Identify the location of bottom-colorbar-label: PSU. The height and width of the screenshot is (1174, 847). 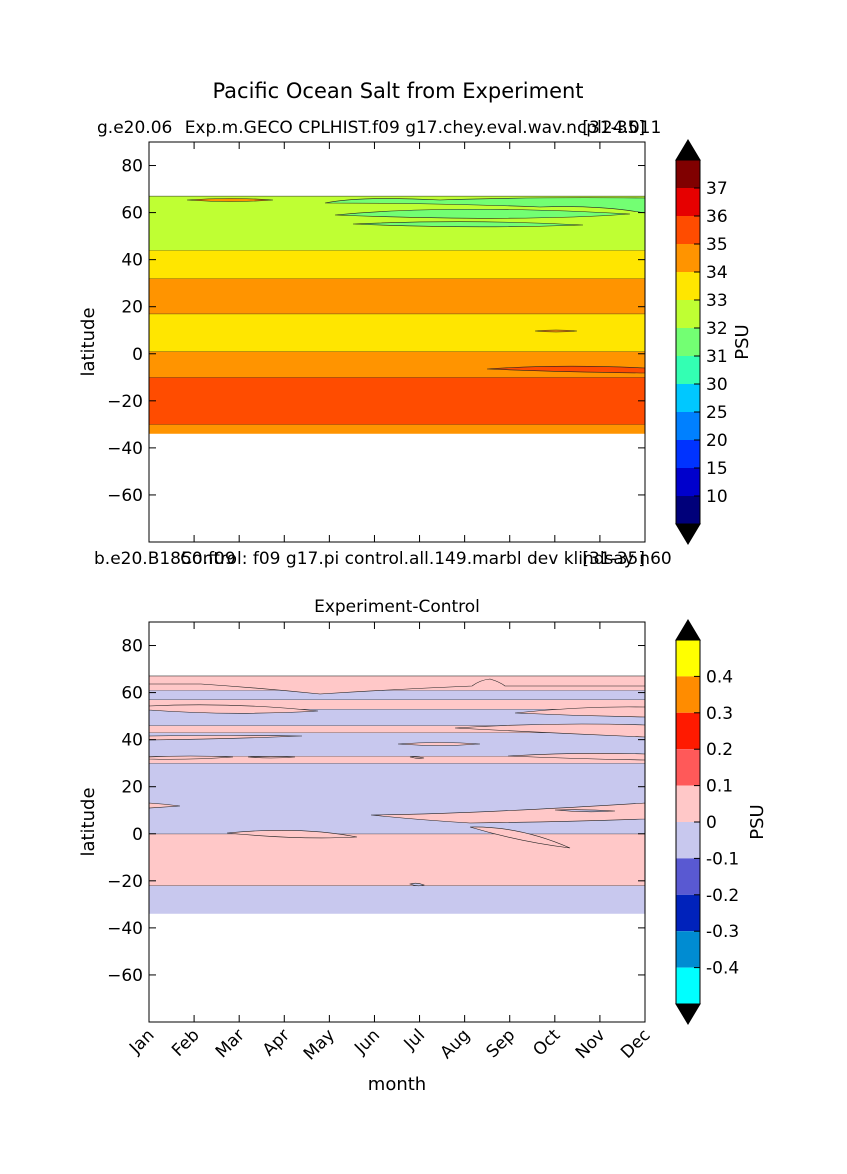
(757, 821).